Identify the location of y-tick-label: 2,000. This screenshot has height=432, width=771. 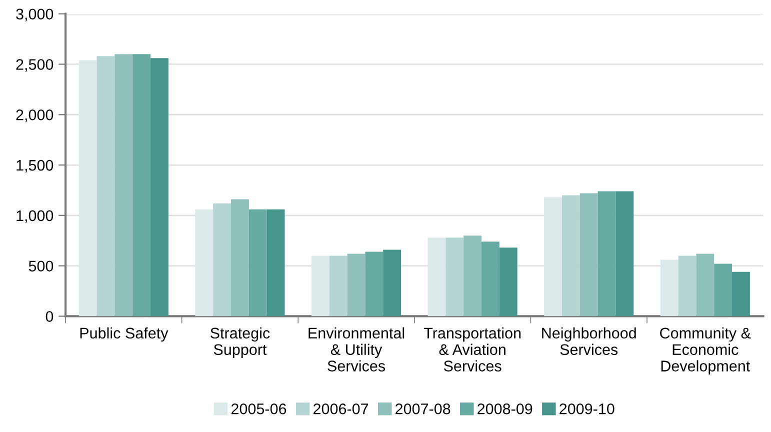
(35, 115).